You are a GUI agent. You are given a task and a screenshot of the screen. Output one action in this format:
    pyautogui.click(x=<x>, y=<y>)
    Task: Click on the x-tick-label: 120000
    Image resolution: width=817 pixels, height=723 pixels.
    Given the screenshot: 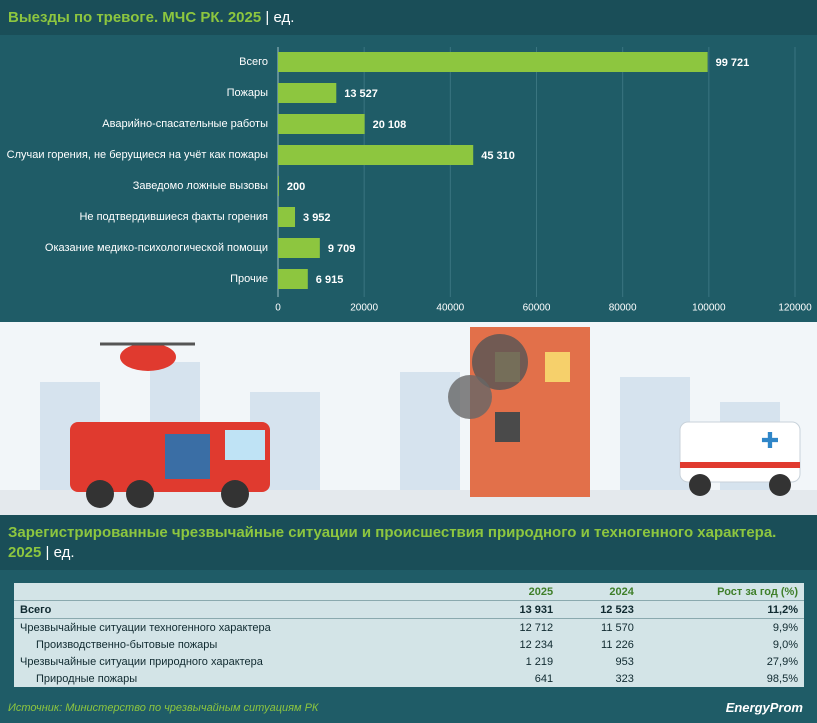 What is the action you would take?
    pyautogui.click(x=795, y=308)
    